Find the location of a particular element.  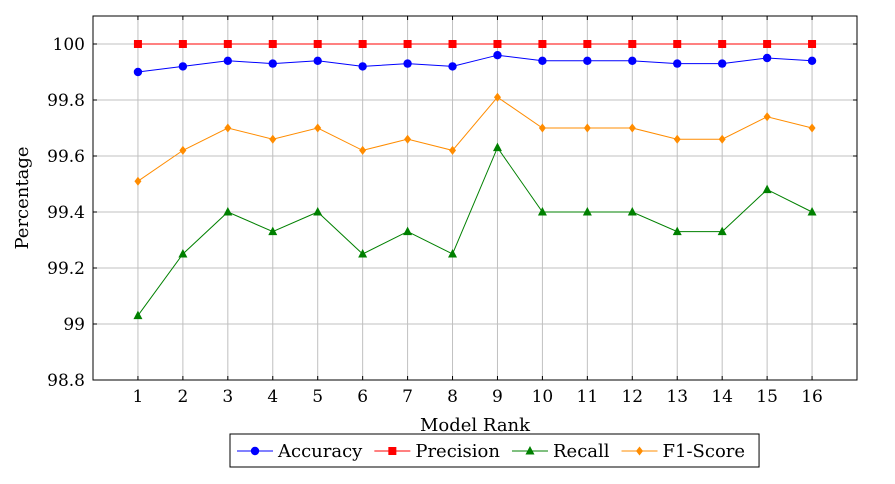

legend-item-f1-score: F1-Score is located at coordinates (683, 451).